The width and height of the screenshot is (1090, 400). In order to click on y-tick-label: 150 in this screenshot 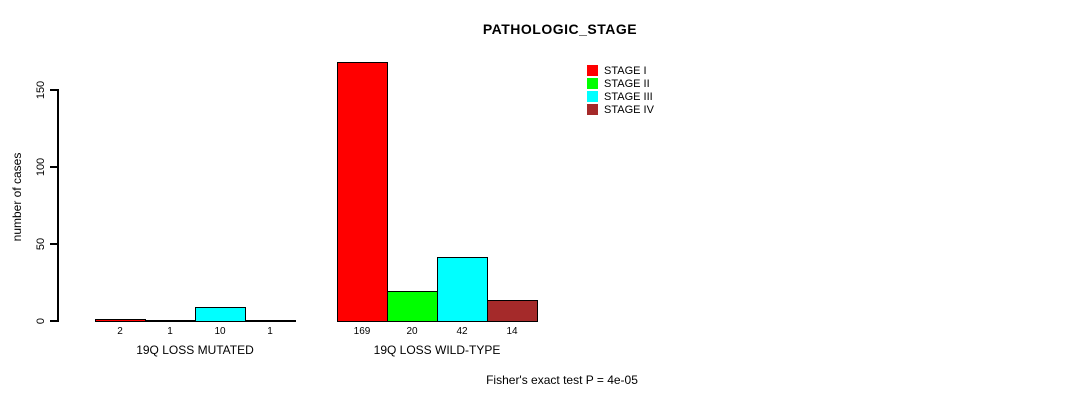, I will do `click(41, 90)`.